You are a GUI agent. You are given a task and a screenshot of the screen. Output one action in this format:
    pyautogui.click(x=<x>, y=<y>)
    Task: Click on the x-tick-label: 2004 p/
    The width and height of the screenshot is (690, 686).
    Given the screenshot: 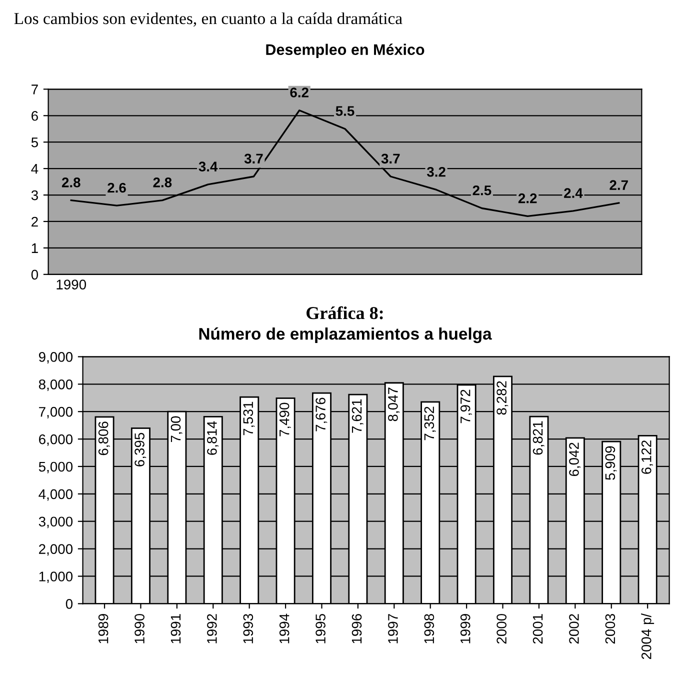 What is the action you would take?
    pyautogui.click(x=647, y=636)
    